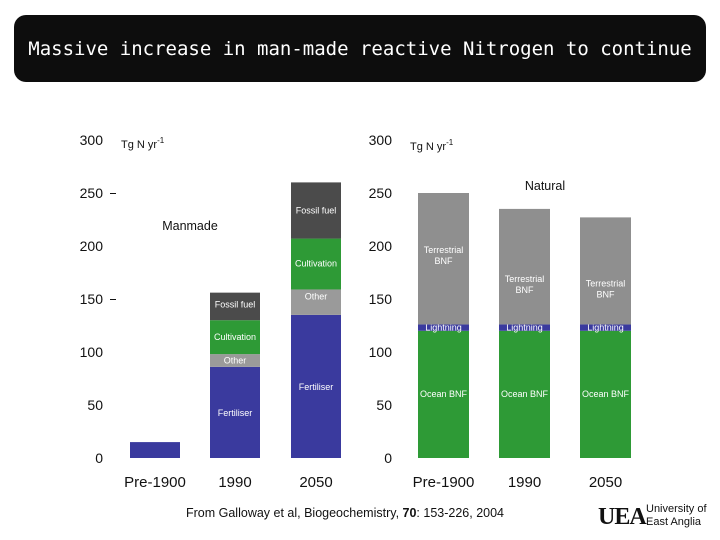 Image resolution: width=720 pixels, height=540 pixels. I want to click on bar-ocean-bnf-2050, so click(605, 394).